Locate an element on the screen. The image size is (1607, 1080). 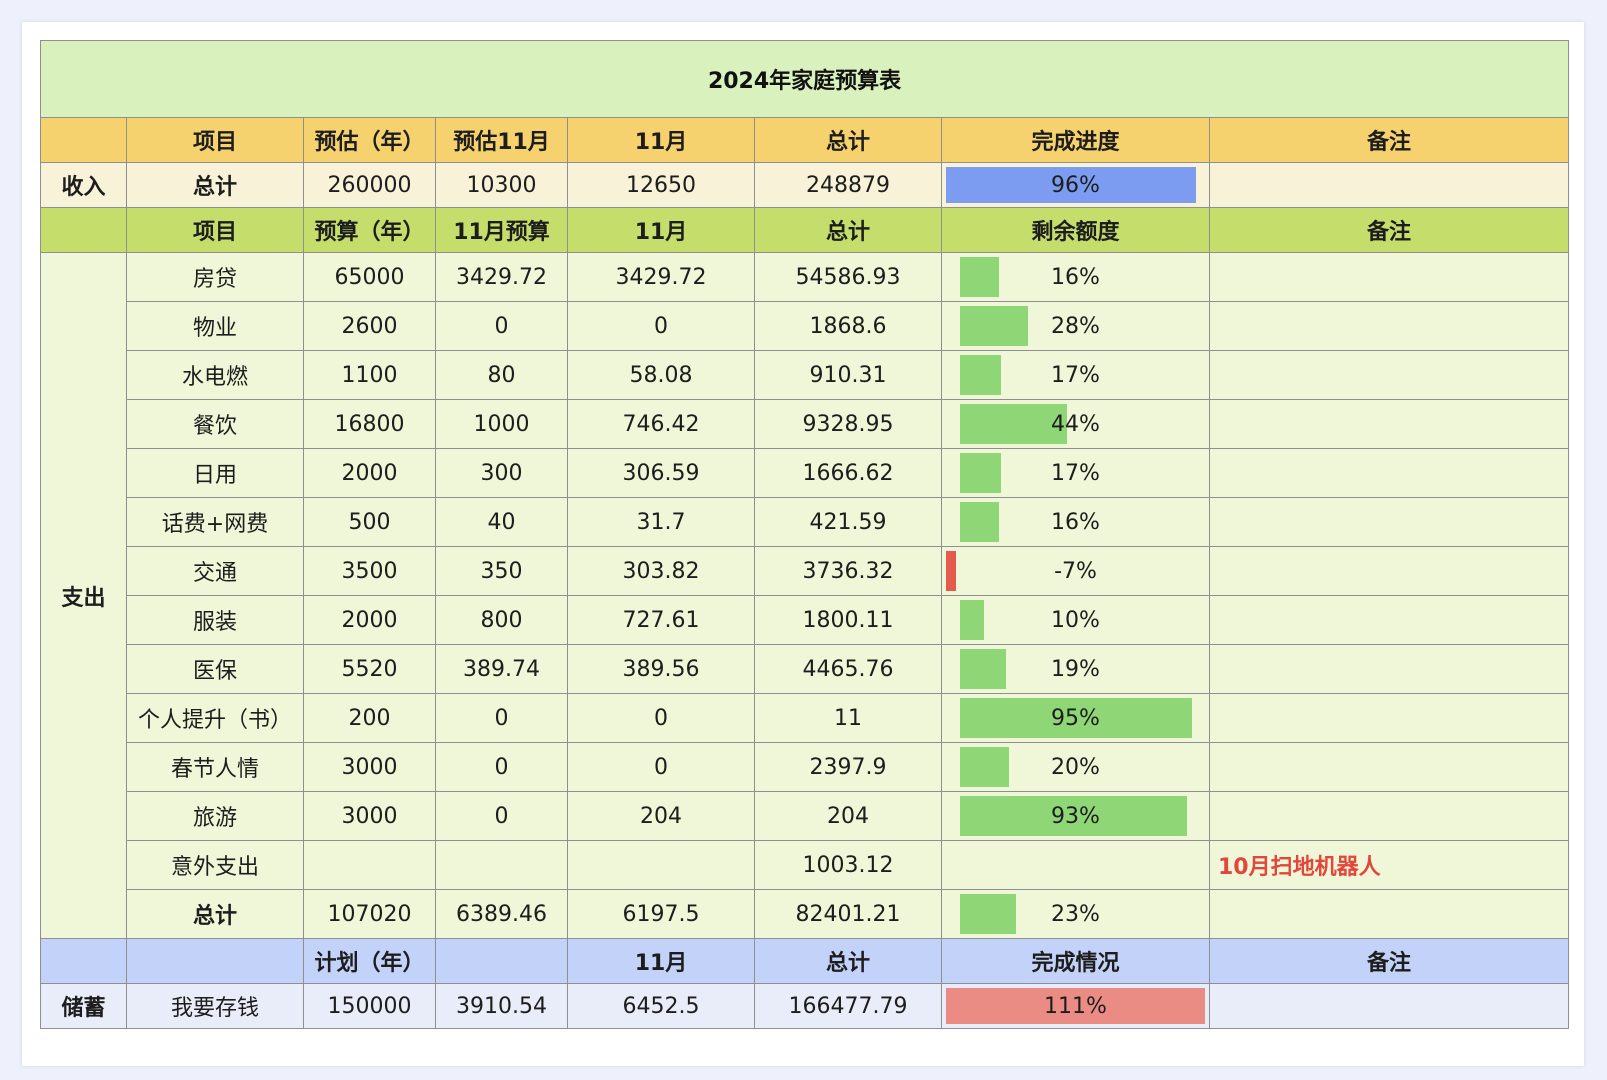
expense-november: 746.42 is located at coordinates (661, 424).